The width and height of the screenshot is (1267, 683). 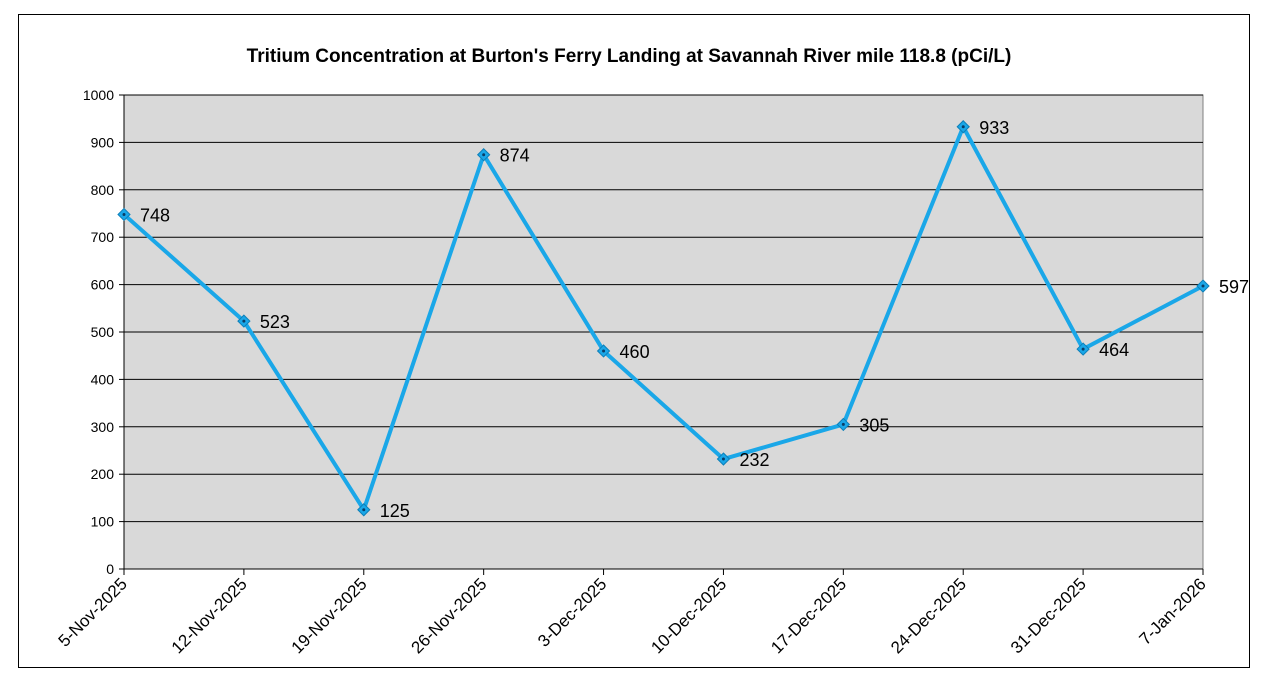 What do you see at coordinates (395, 511) in the screenshot?
I see `data-label: 125` at bounding box center [395, 511].